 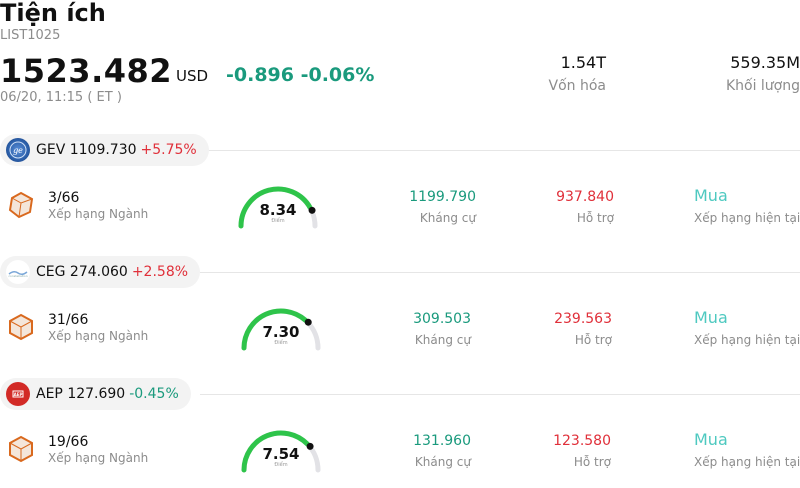 I want to click on market-cap-label: Vốn hóa, so click(x=577, y=86).